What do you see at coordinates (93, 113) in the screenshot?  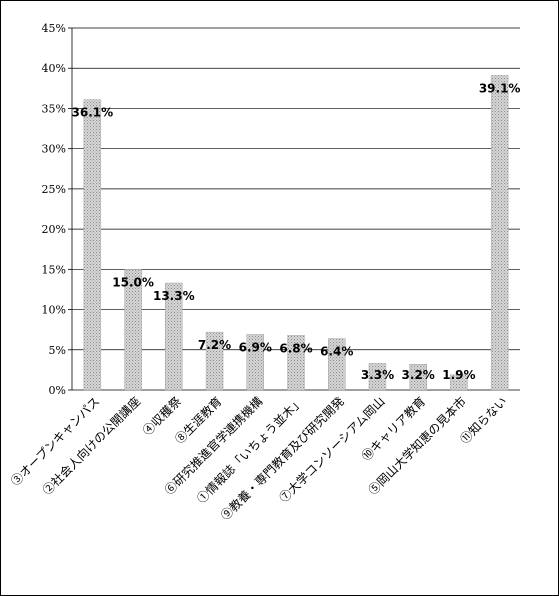 I see `data-label: 36.1%` at bounding box center [93, 113].